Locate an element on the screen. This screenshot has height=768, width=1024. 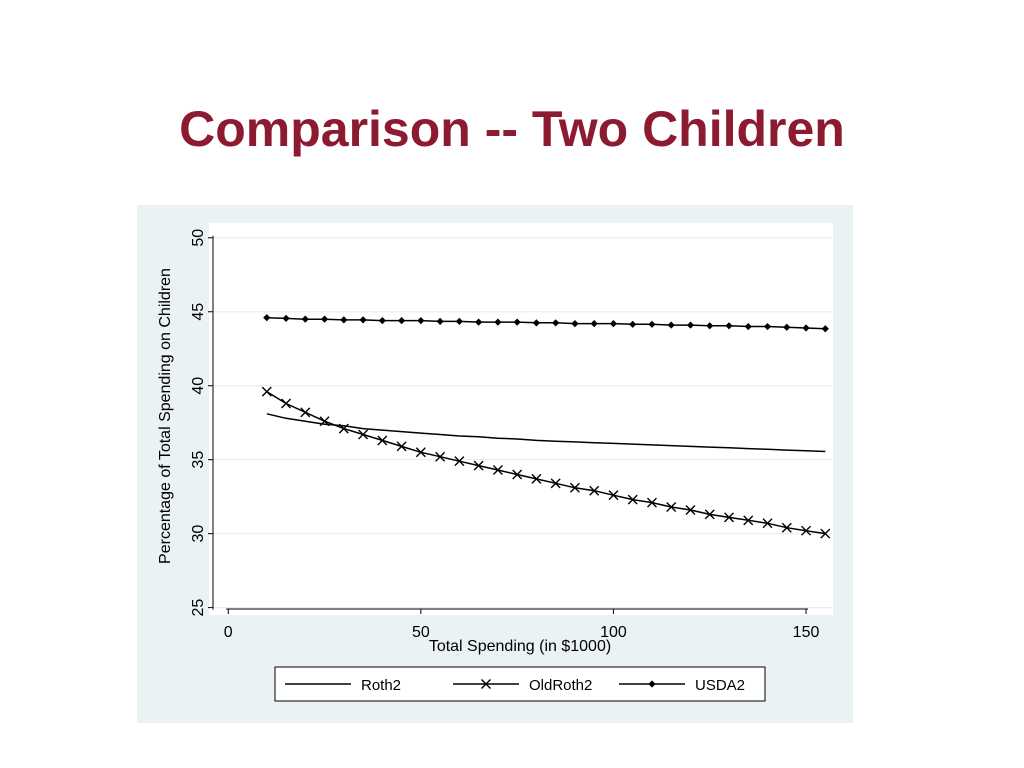
x-tick-label: 0 is located at coordinates (228, 632).